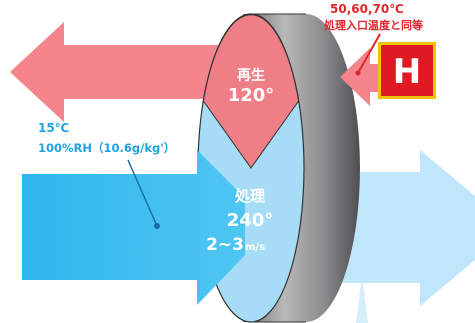  Describe the element at coordinates (362, 299) in the screenshot. I see `outlet-sample-marker` at that location.